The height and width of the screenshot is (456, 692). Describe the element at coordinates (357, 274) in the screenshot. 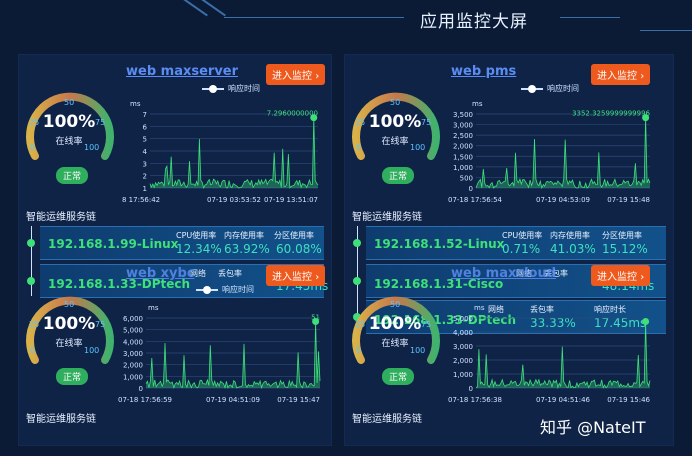

I see `node-connector` at that location.